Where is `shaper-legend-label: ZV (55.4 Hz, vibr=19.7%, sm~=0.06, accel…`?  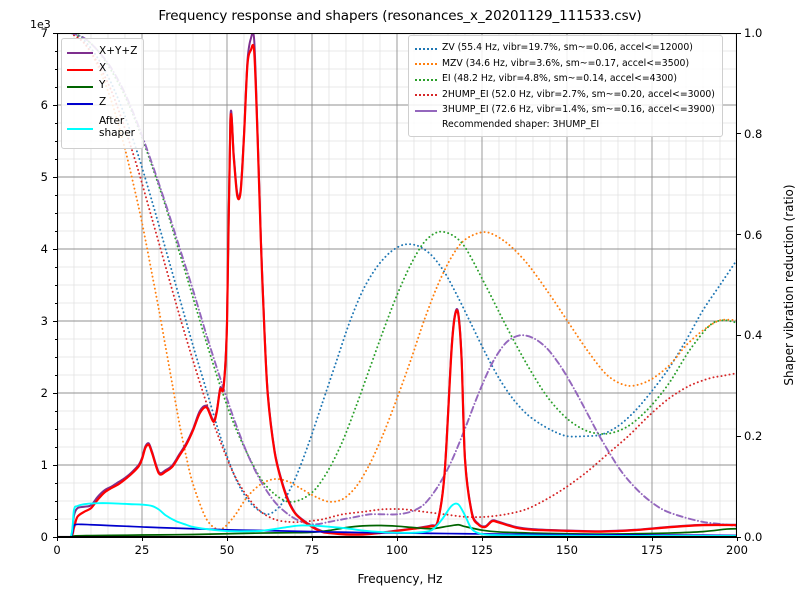 shaper-legend-label: ZV (55.4 Hz, vibr=19.7%, sm~=0.06, accel… is located at coordinates (567, 47).